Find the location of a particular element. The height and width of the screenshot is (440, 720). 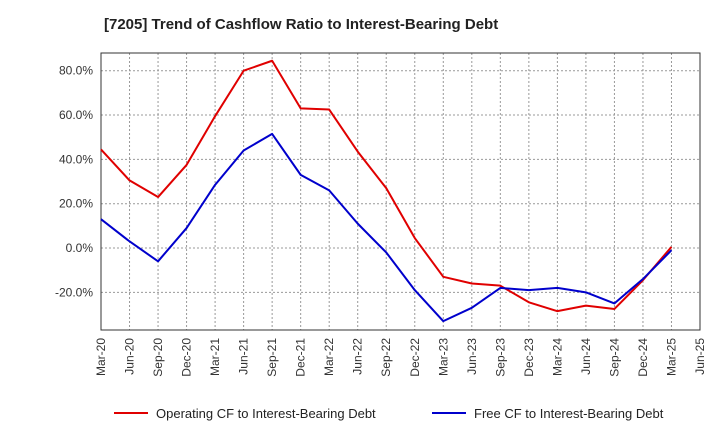

y-tick-label: 60.0% is located at coordinates (76, 115).